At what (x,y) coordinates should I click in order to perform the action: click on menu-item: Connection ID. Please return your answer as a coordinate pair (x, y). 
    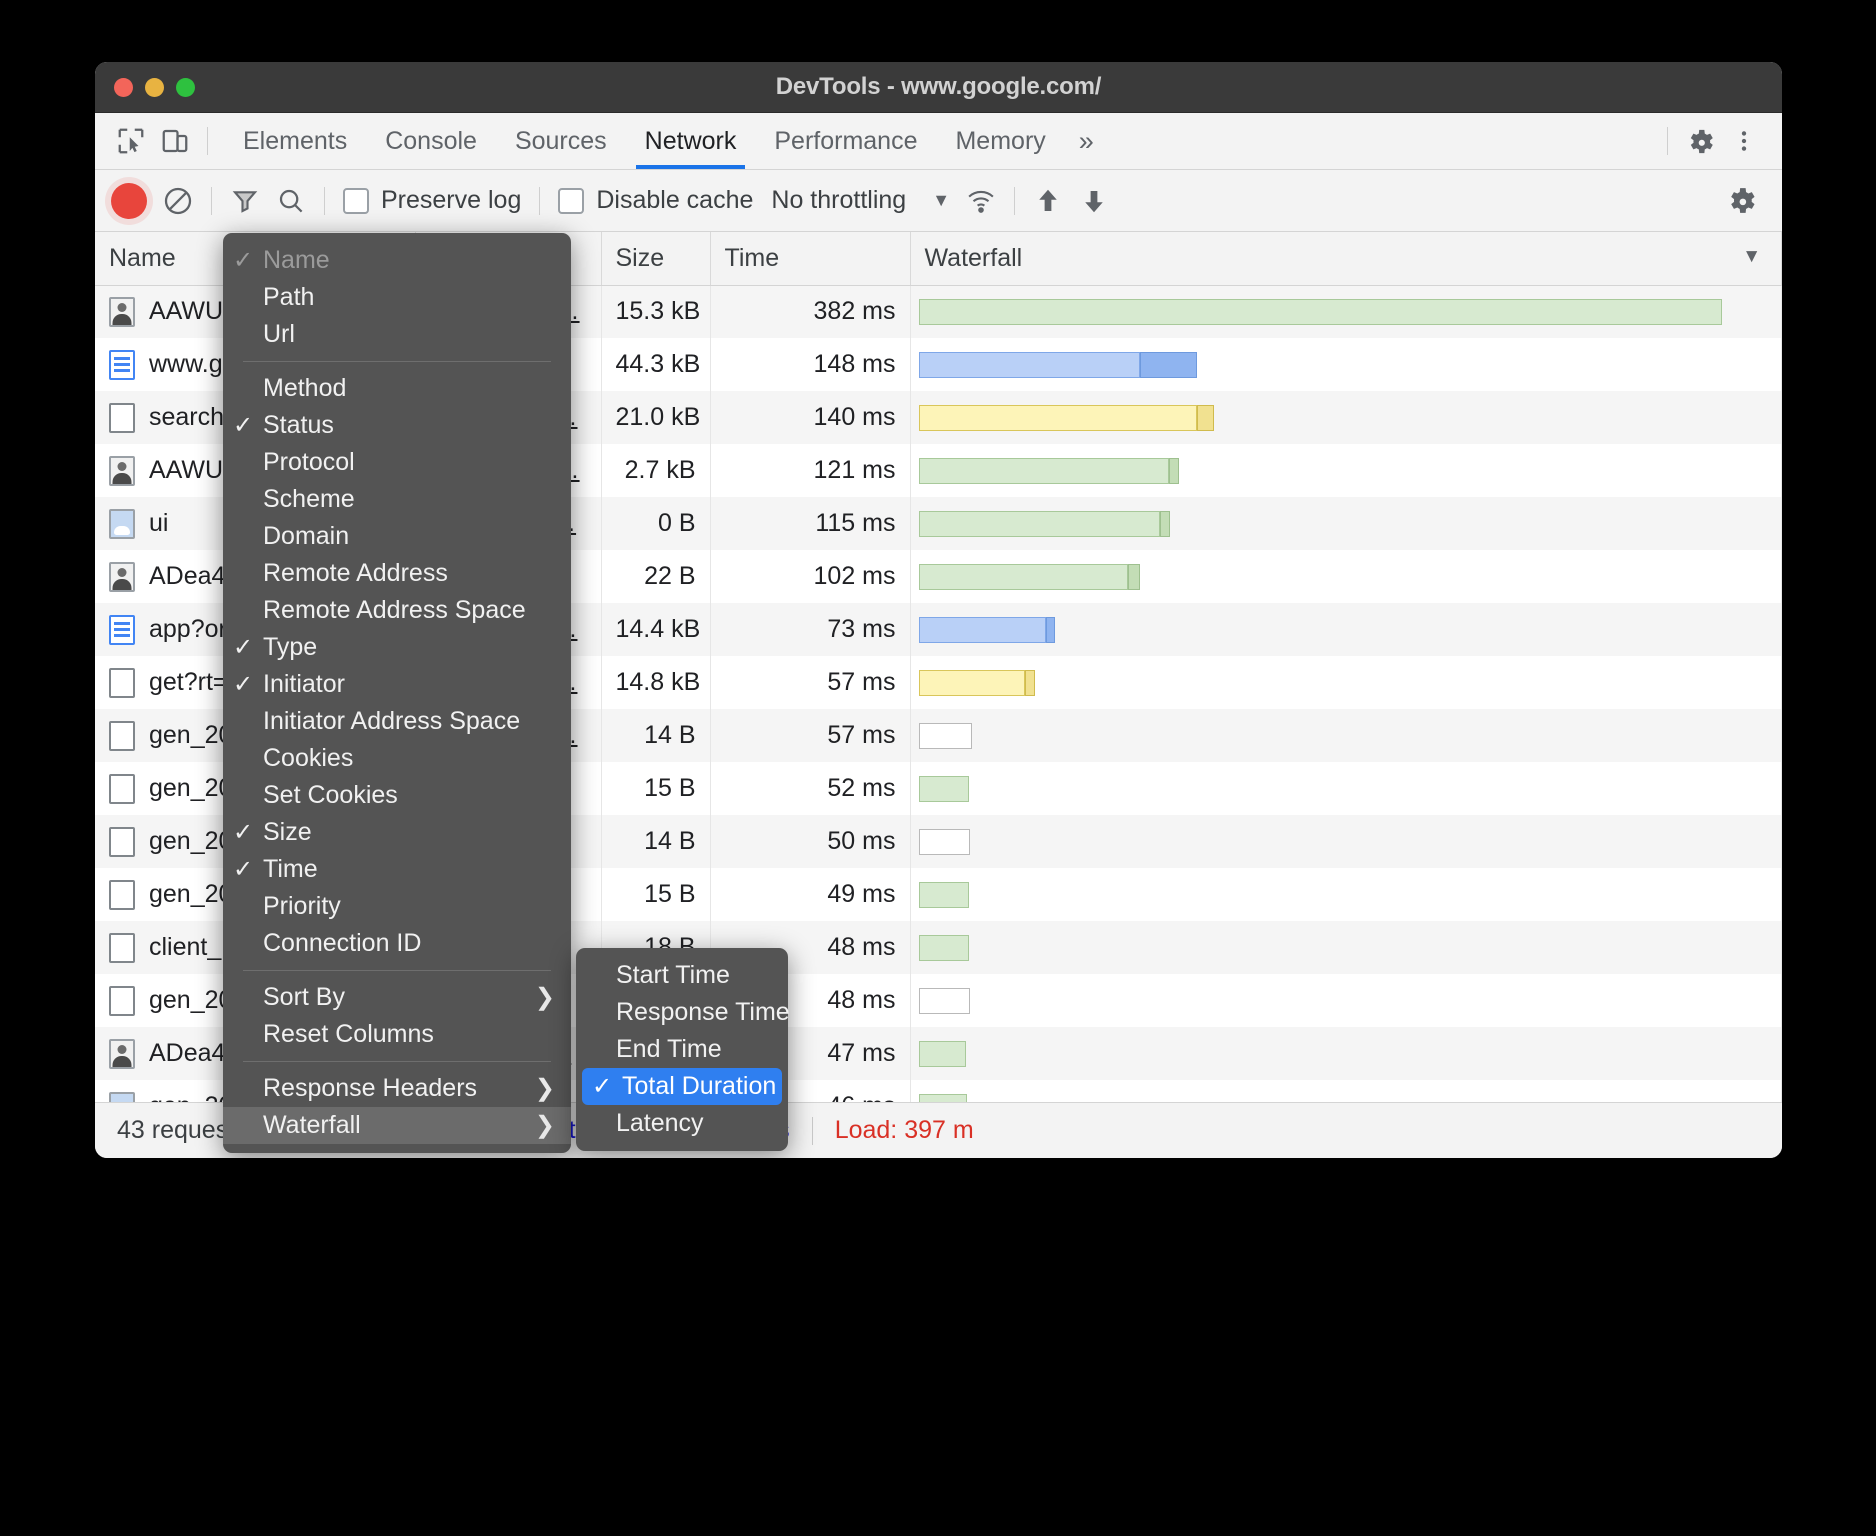
    Looking at the image, I should click on (397, 943).